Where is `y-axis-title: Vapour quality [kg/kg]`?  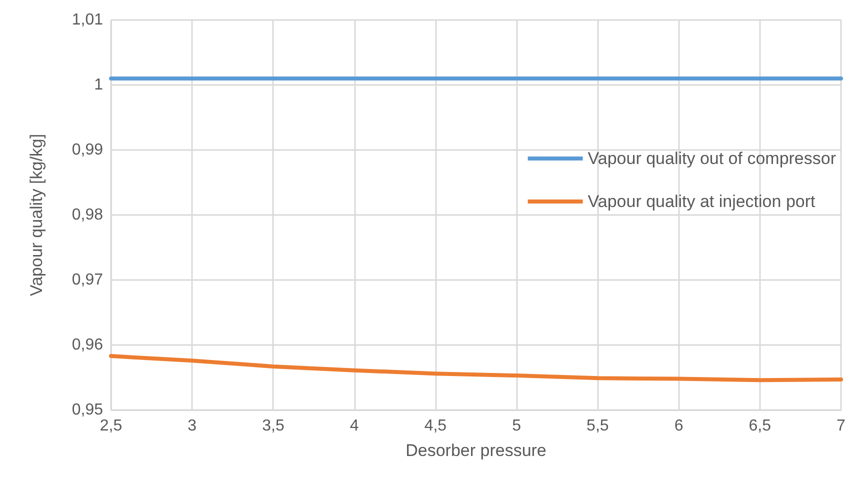 y-axis-title: Vapour quality [kg/kg] is located at coordinates (36, 215).